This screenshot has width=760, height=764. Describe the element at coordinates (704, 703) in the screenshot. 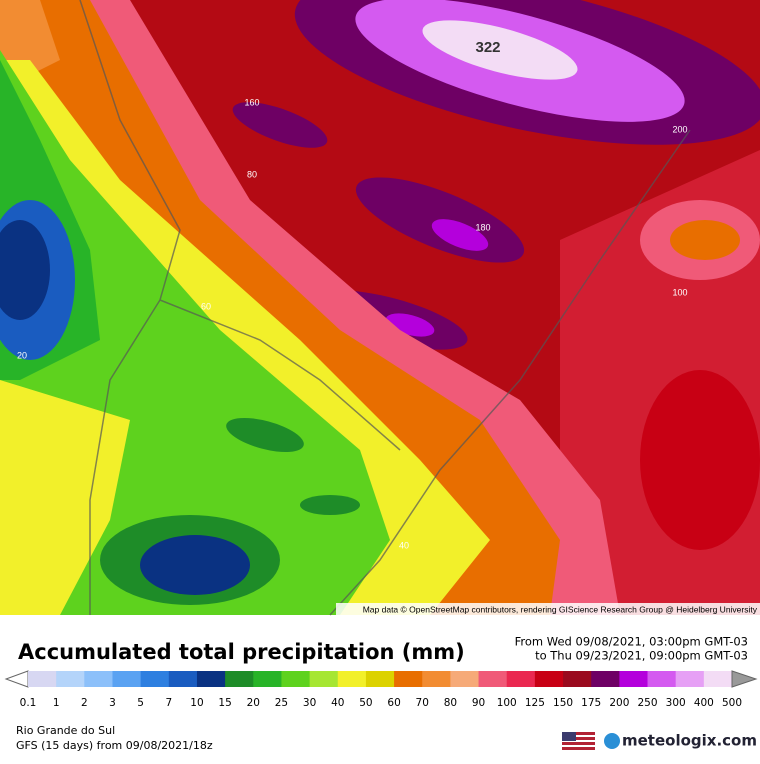

I see `colorbar-label: 400` at that location.